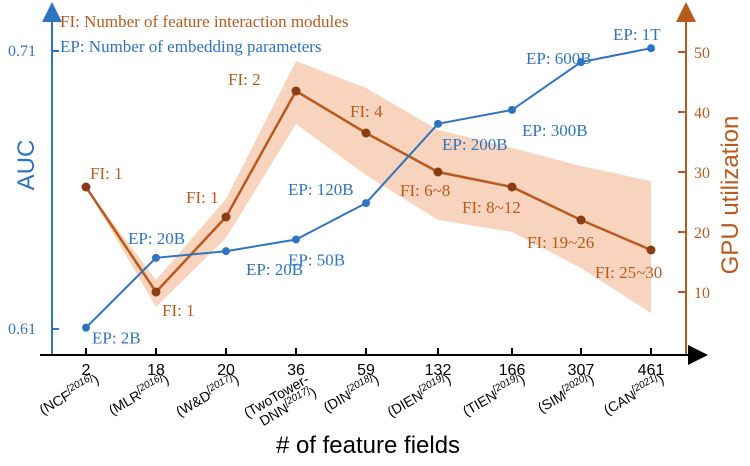  I want to click on auc-axis-title: AUC, so click(26, 165).